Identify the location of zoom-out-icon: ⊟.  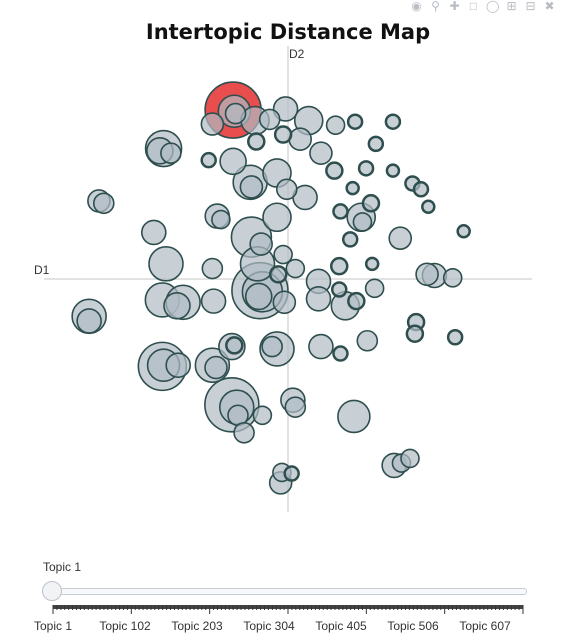
(530, 6).